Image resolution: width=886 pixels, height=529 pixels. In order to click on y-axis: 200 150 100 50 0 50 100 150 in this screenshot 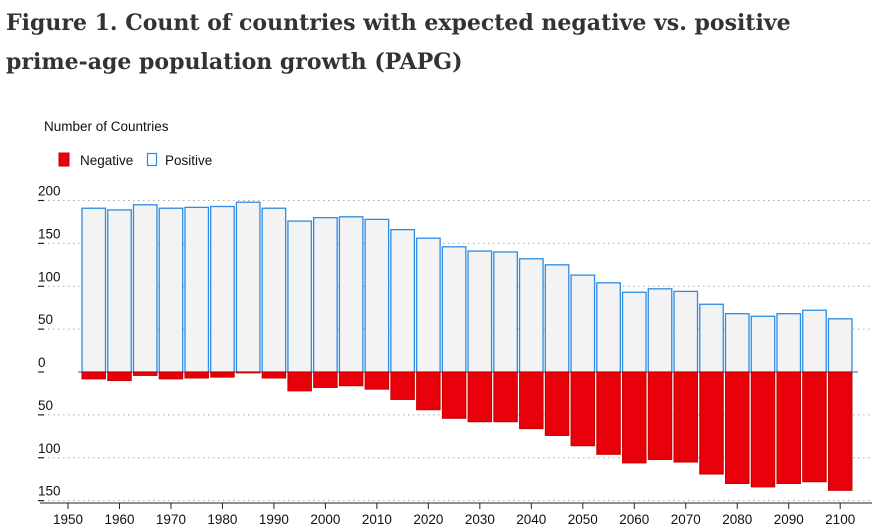, I will do `click(49, 343)`.